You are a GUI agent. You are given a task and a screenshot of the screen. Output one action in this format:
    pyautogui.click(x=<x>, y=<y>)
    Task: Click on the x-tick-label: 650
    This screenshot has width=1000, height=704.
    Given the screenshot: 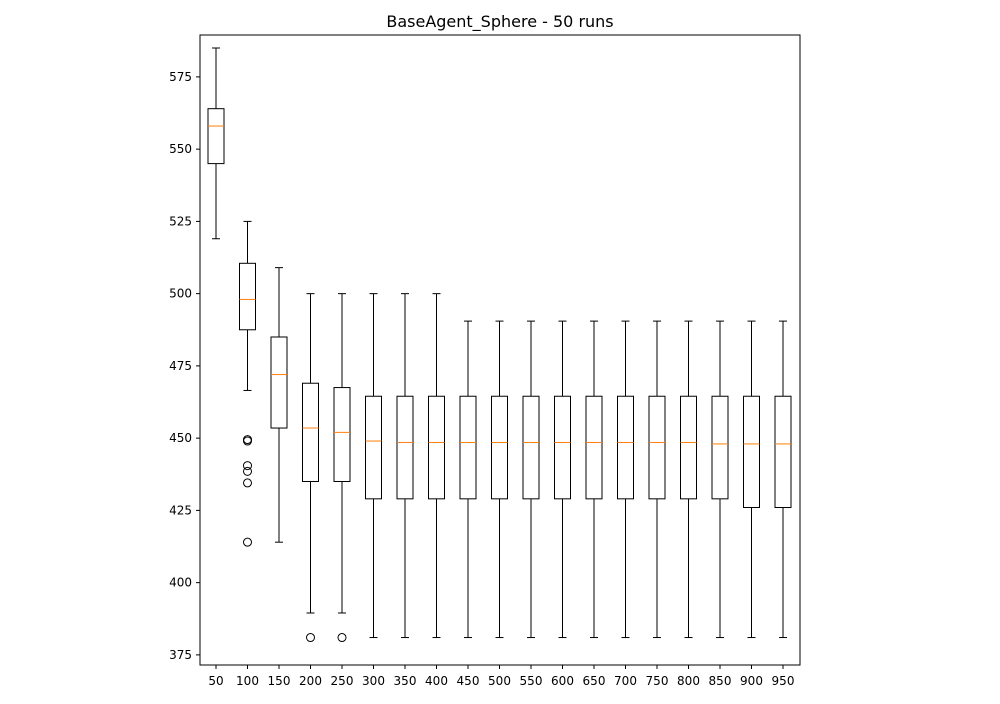 What is the action you would take?
    pyautogui.click(x=594, y=681)
    